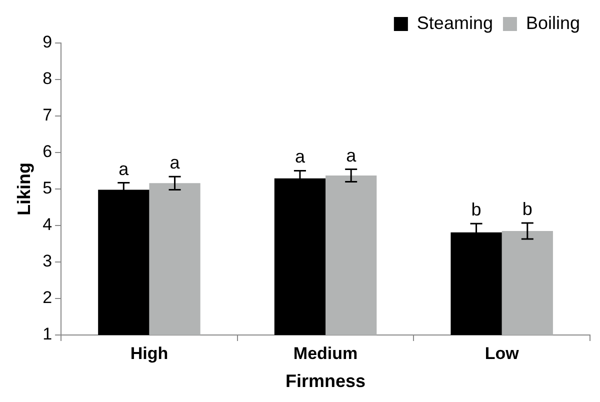 The height and width of the screenshot is (402, 600). I want to click on y-tick-label: 6, so click(47, 152).